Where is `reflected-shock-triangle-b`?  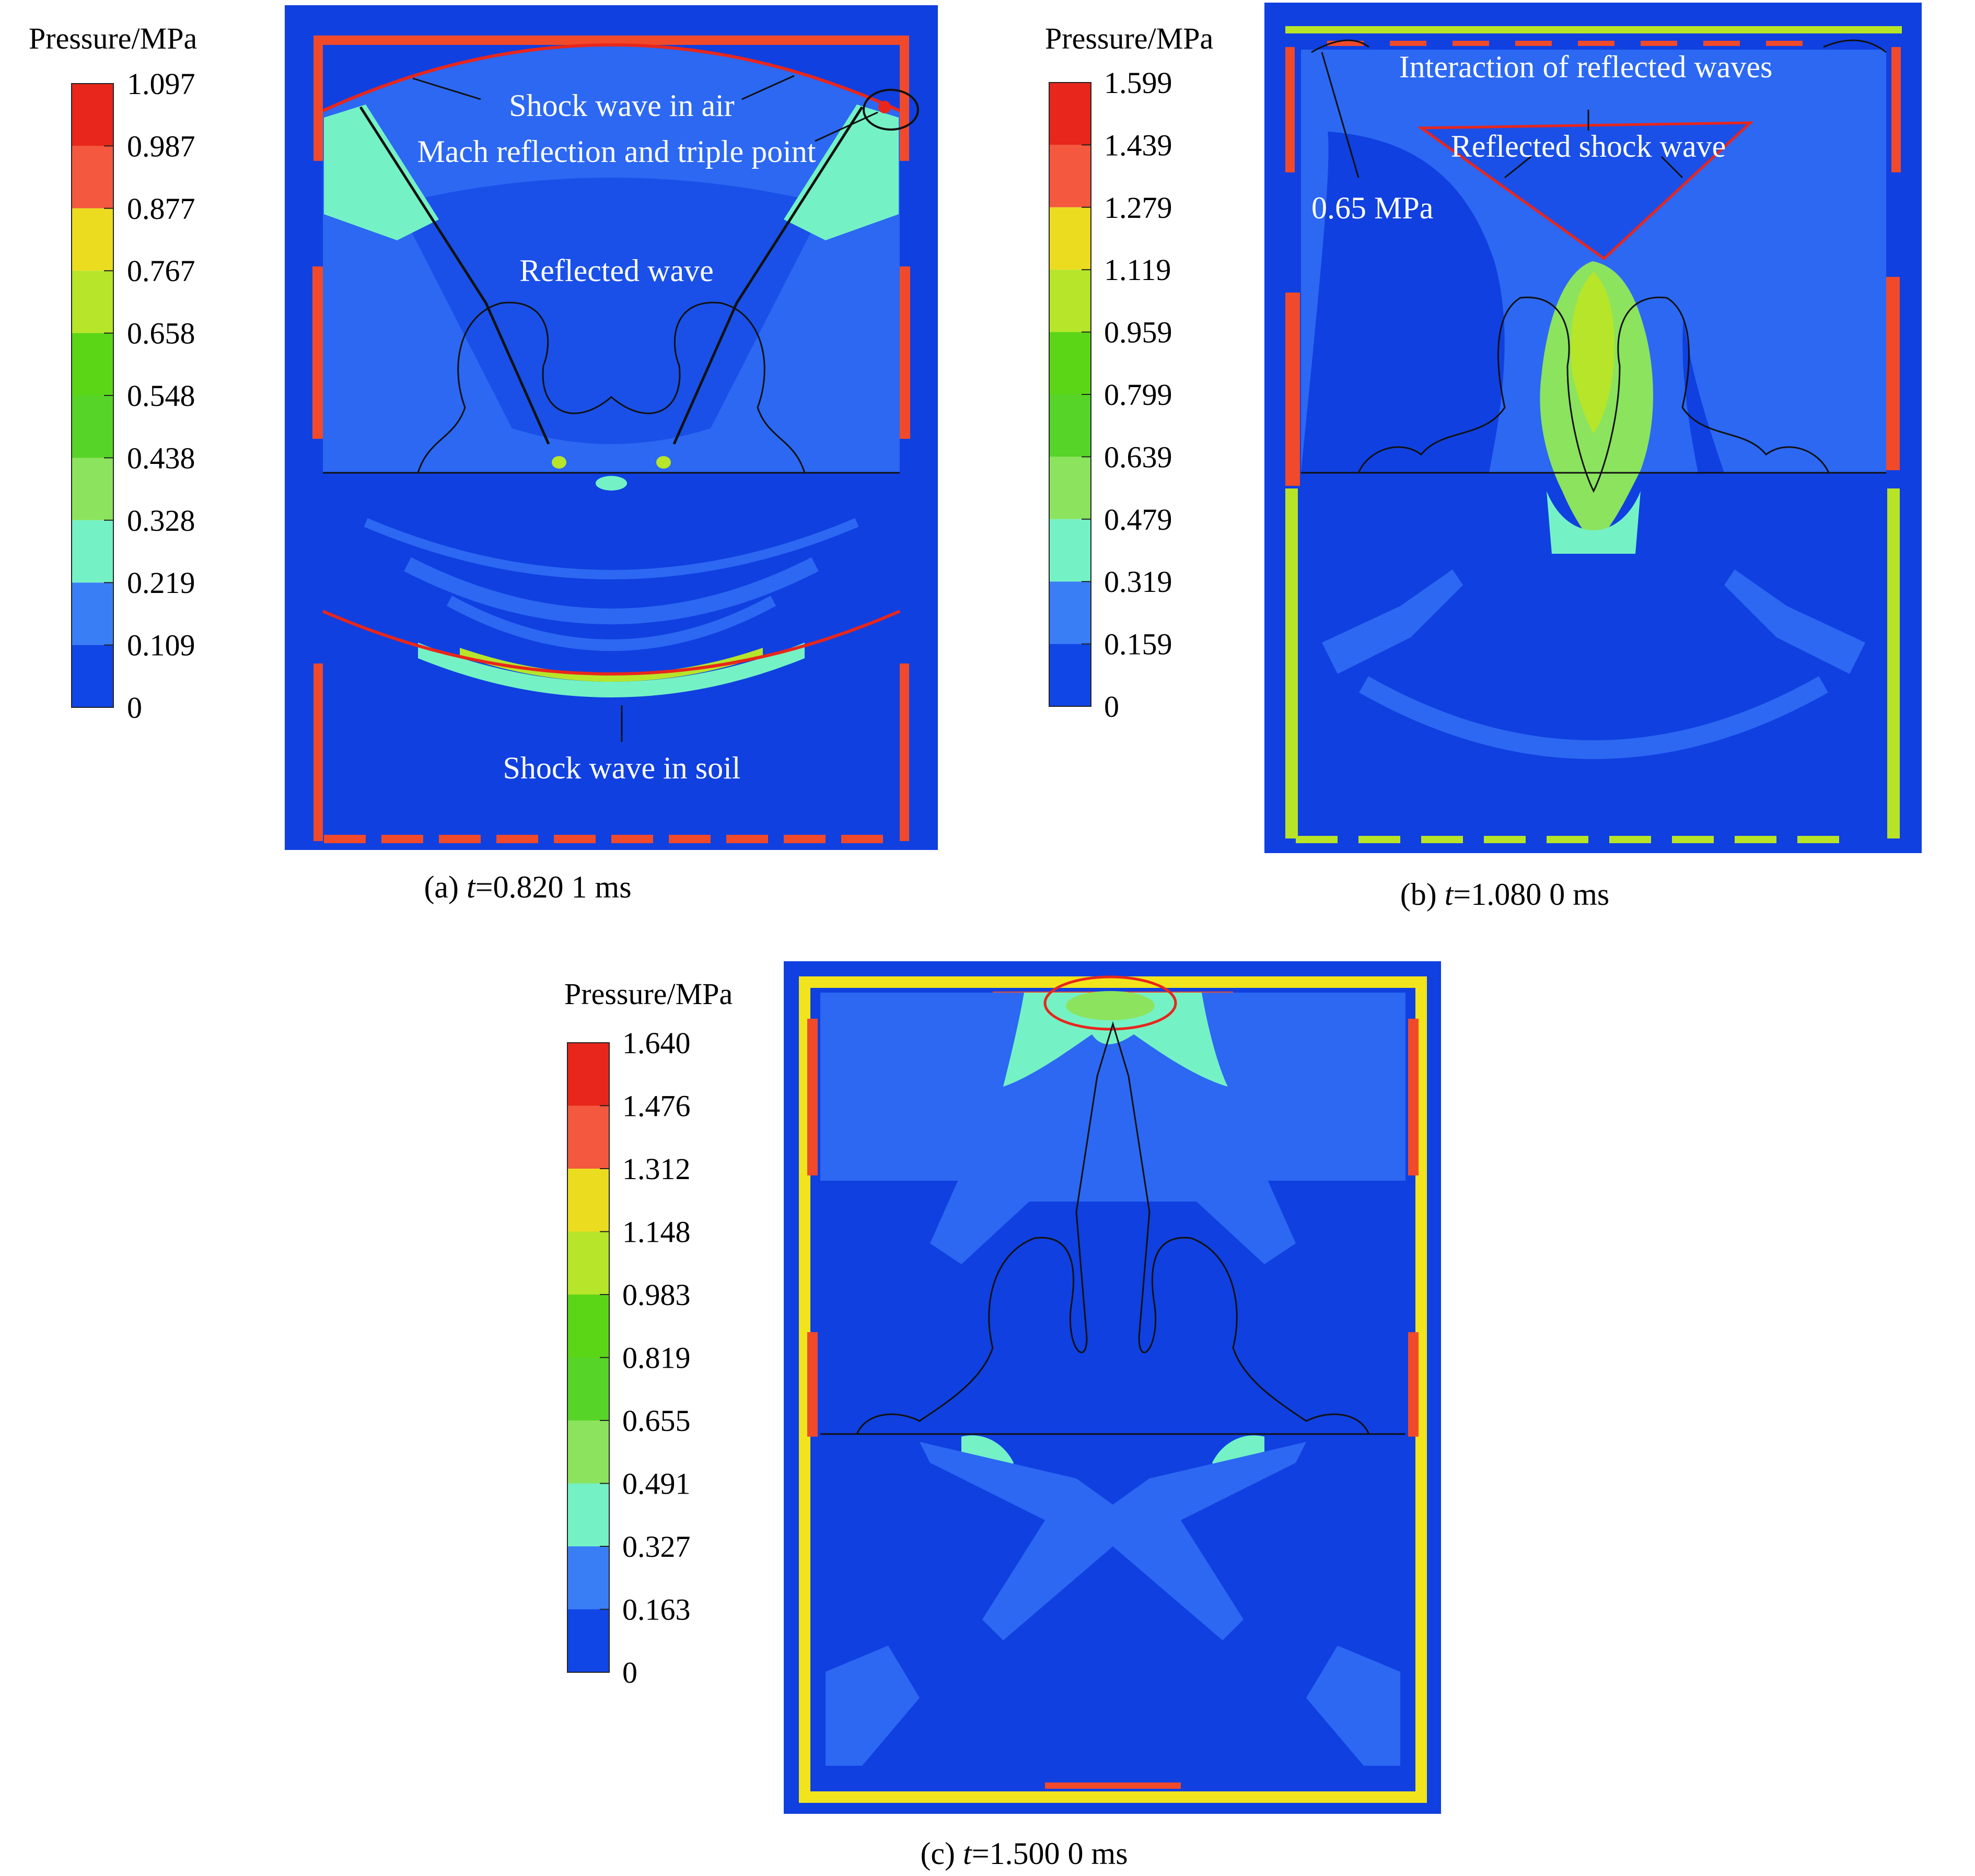 reflected-shock-triangle-b is located at coordinates (1585, 191).